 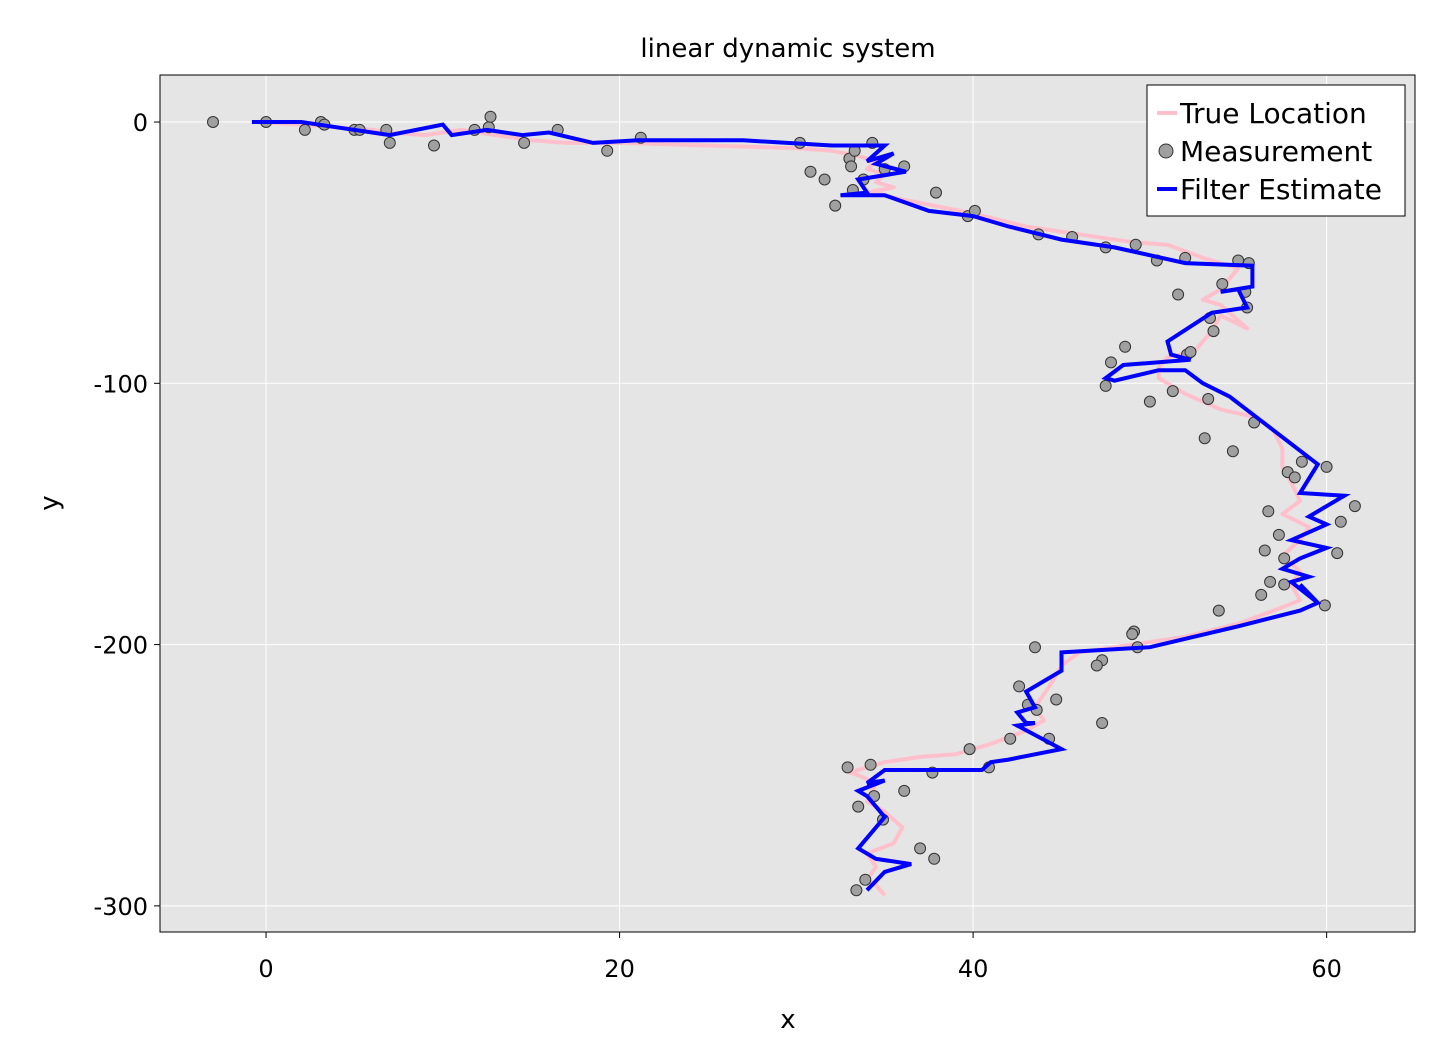 What do you see at coordinates (787, 49) in the screenshot?
I see `chart-title: linear dynamic system` at bounding box center [787, 49].